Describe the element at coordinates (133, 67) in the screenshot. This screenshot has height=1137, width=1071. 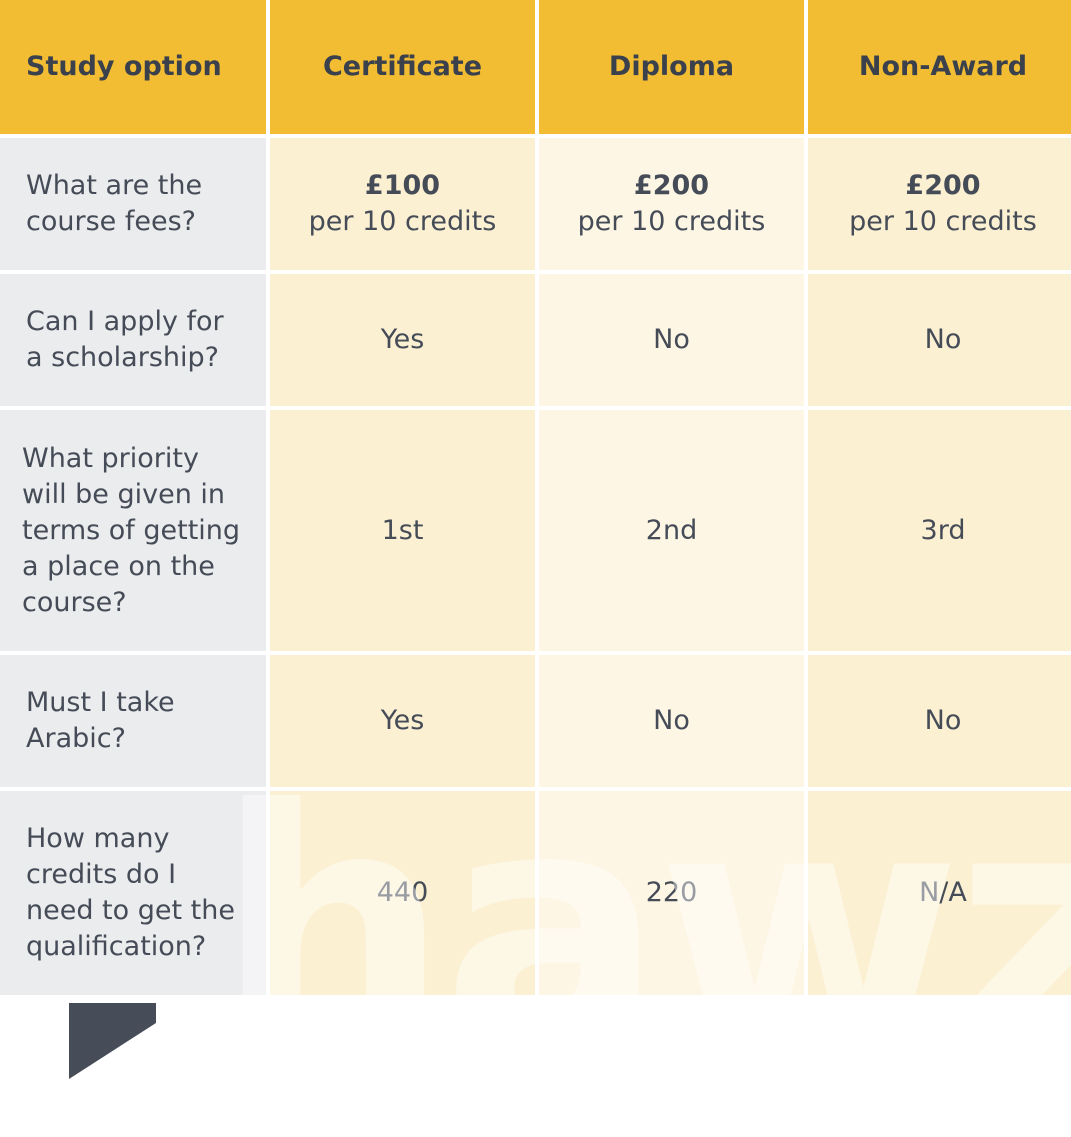
I see `header-study-option: Study option` at that location.